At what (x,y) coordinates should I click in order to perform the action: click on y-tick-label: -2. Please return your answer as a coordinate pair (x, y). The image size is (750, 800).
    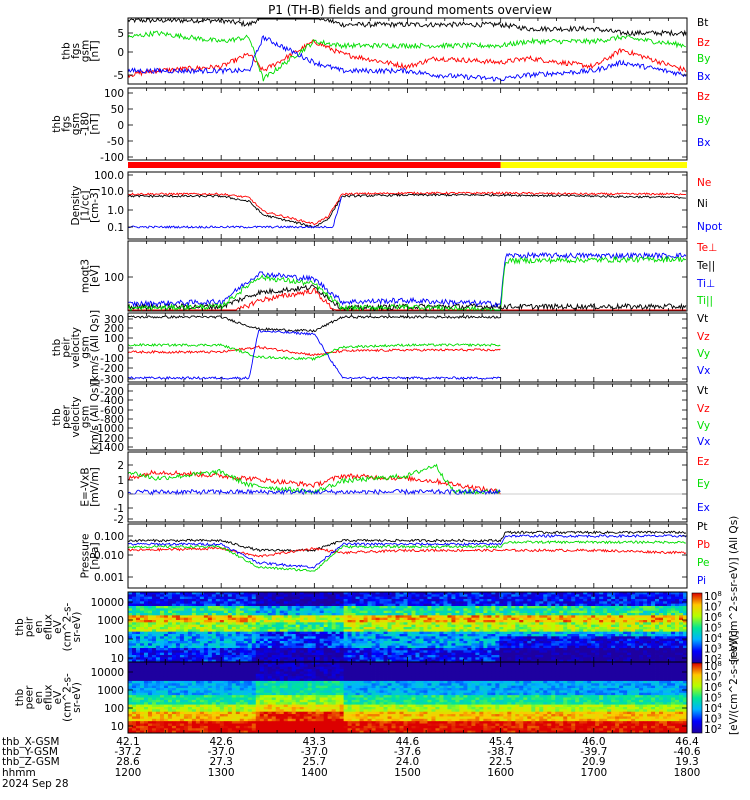
    Looking at the image, I should click on (119, 520).